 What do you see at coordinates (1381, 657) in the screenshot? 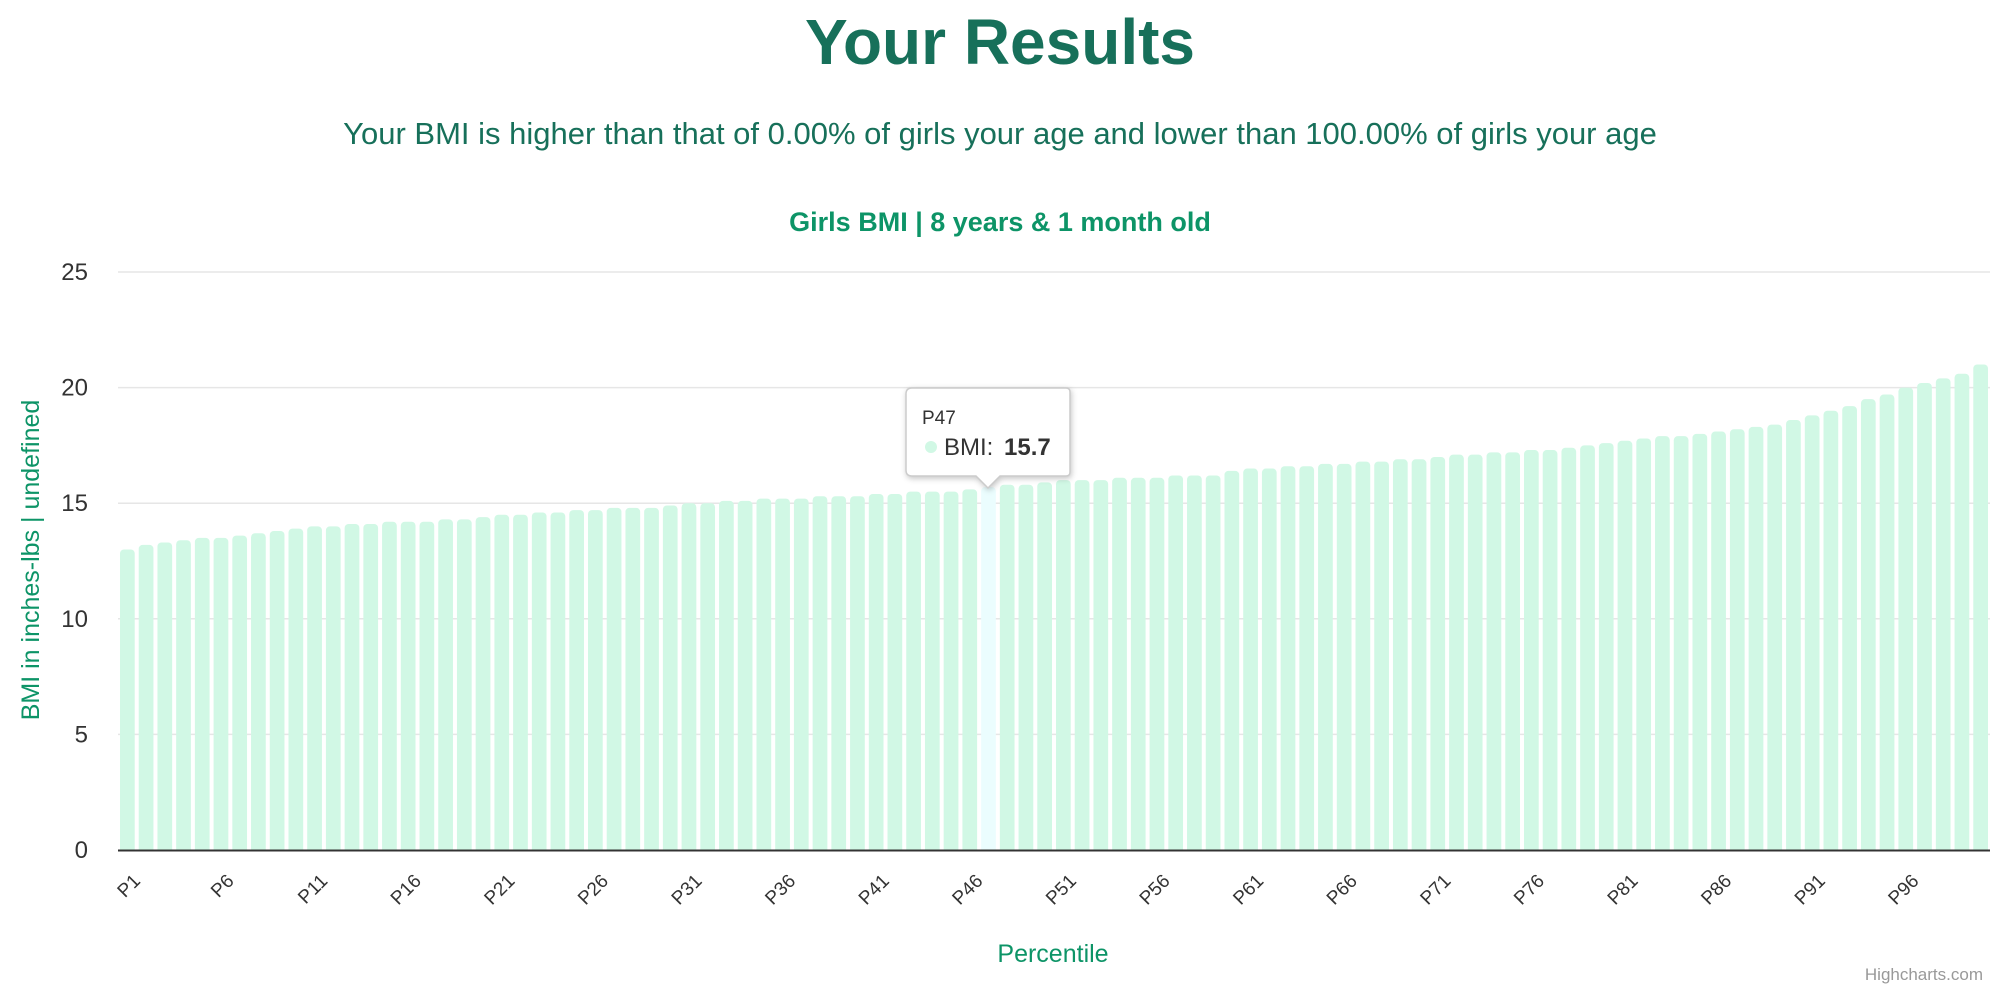
I see `bar-p68` at bounding box center [1381, 657].